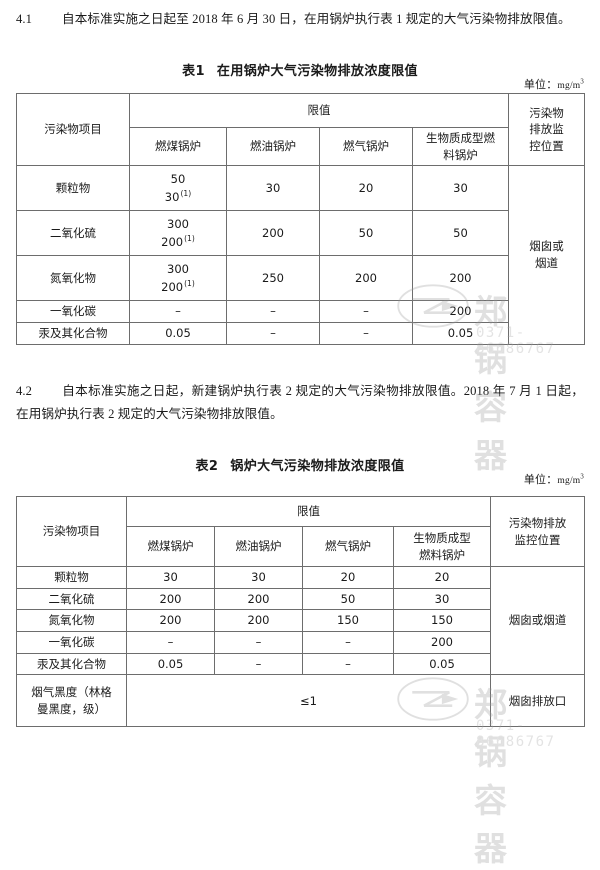  What do you see at coordinates (442, 599) in the screenshot?
I see `table-2-row-1-biomass: 30` at bounding box center [442, 599].